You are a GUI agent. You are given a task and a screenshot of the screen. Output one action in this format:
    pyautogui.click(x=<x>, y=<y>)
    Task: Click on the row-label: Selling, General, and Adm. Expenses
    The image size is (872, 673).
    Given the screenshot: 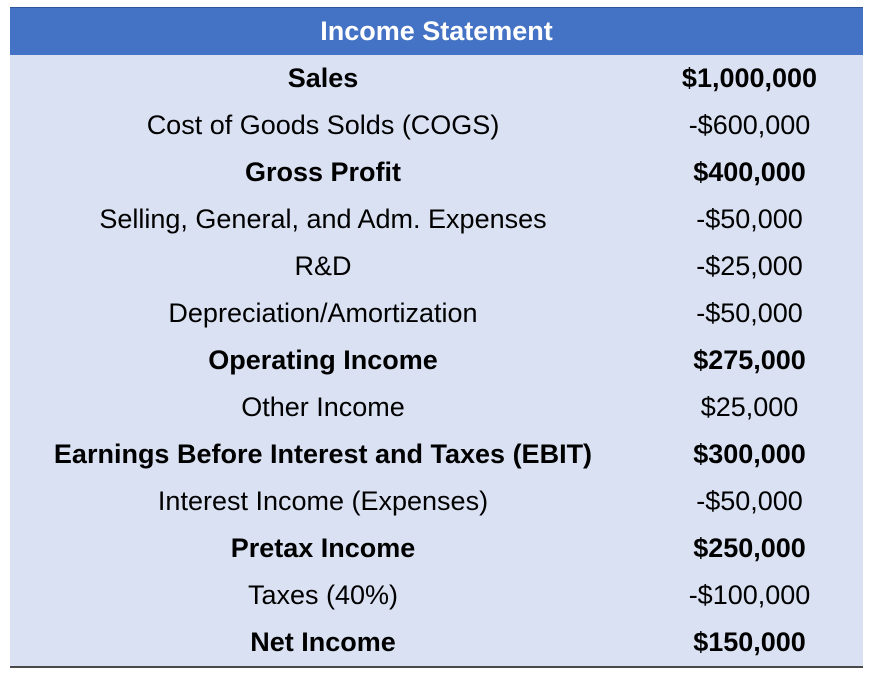 What is the action you would take?
    pyautogui.click(x=323, y=219)
    